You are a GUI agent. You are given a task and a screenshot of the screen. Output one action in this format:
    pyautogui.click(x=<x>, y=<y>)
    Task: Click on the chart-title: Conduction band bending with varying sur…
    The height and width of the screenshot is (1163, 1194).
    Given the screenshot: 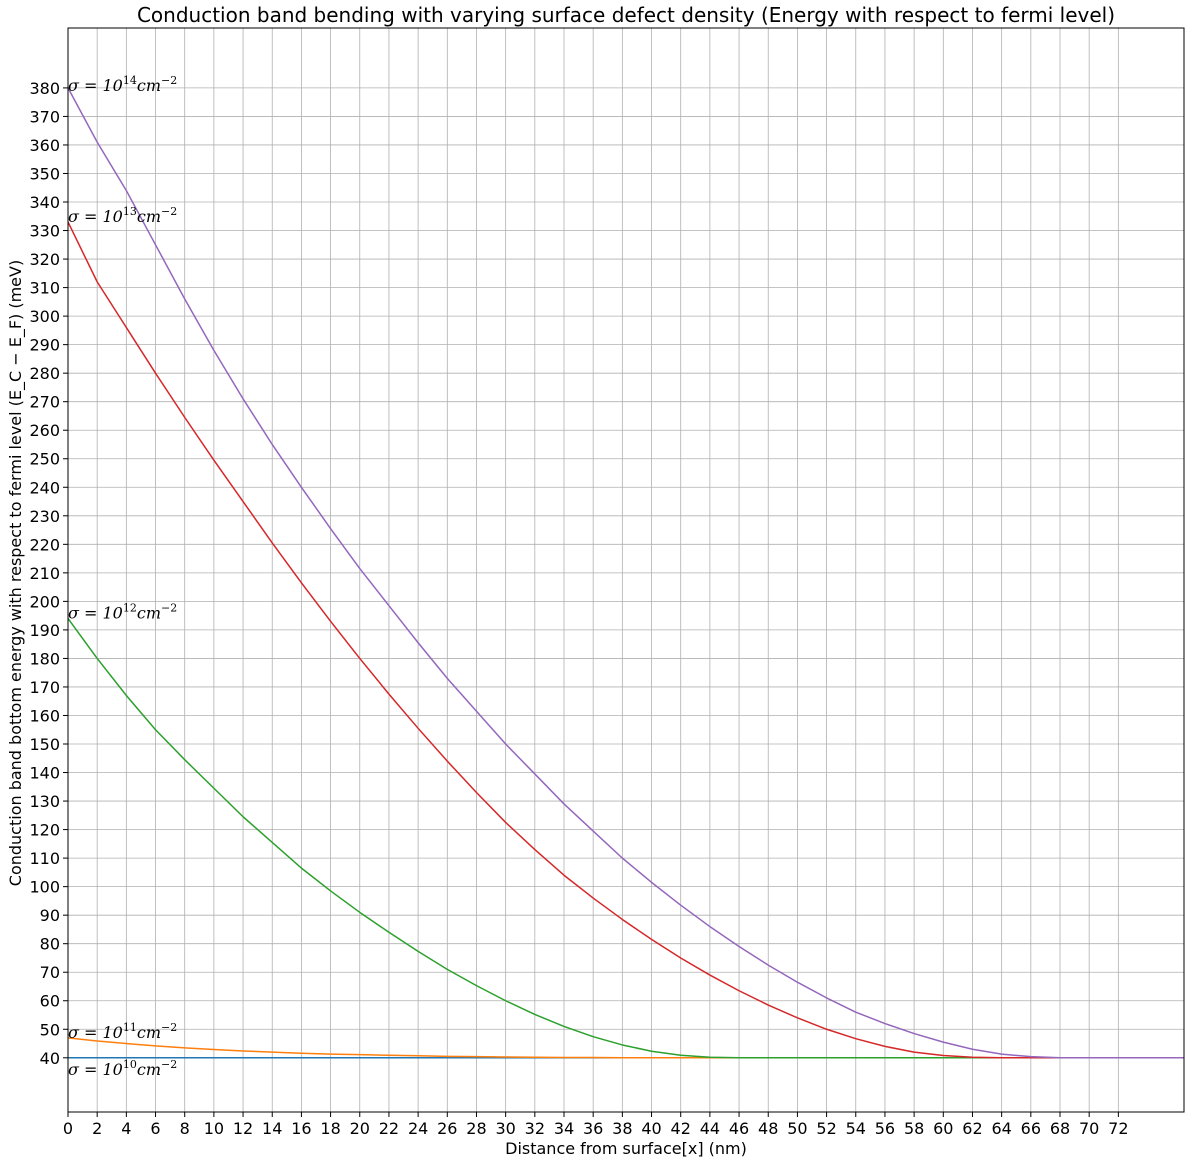 What is the action you would take?
    pyautogui.click(x=626, y=15)
    